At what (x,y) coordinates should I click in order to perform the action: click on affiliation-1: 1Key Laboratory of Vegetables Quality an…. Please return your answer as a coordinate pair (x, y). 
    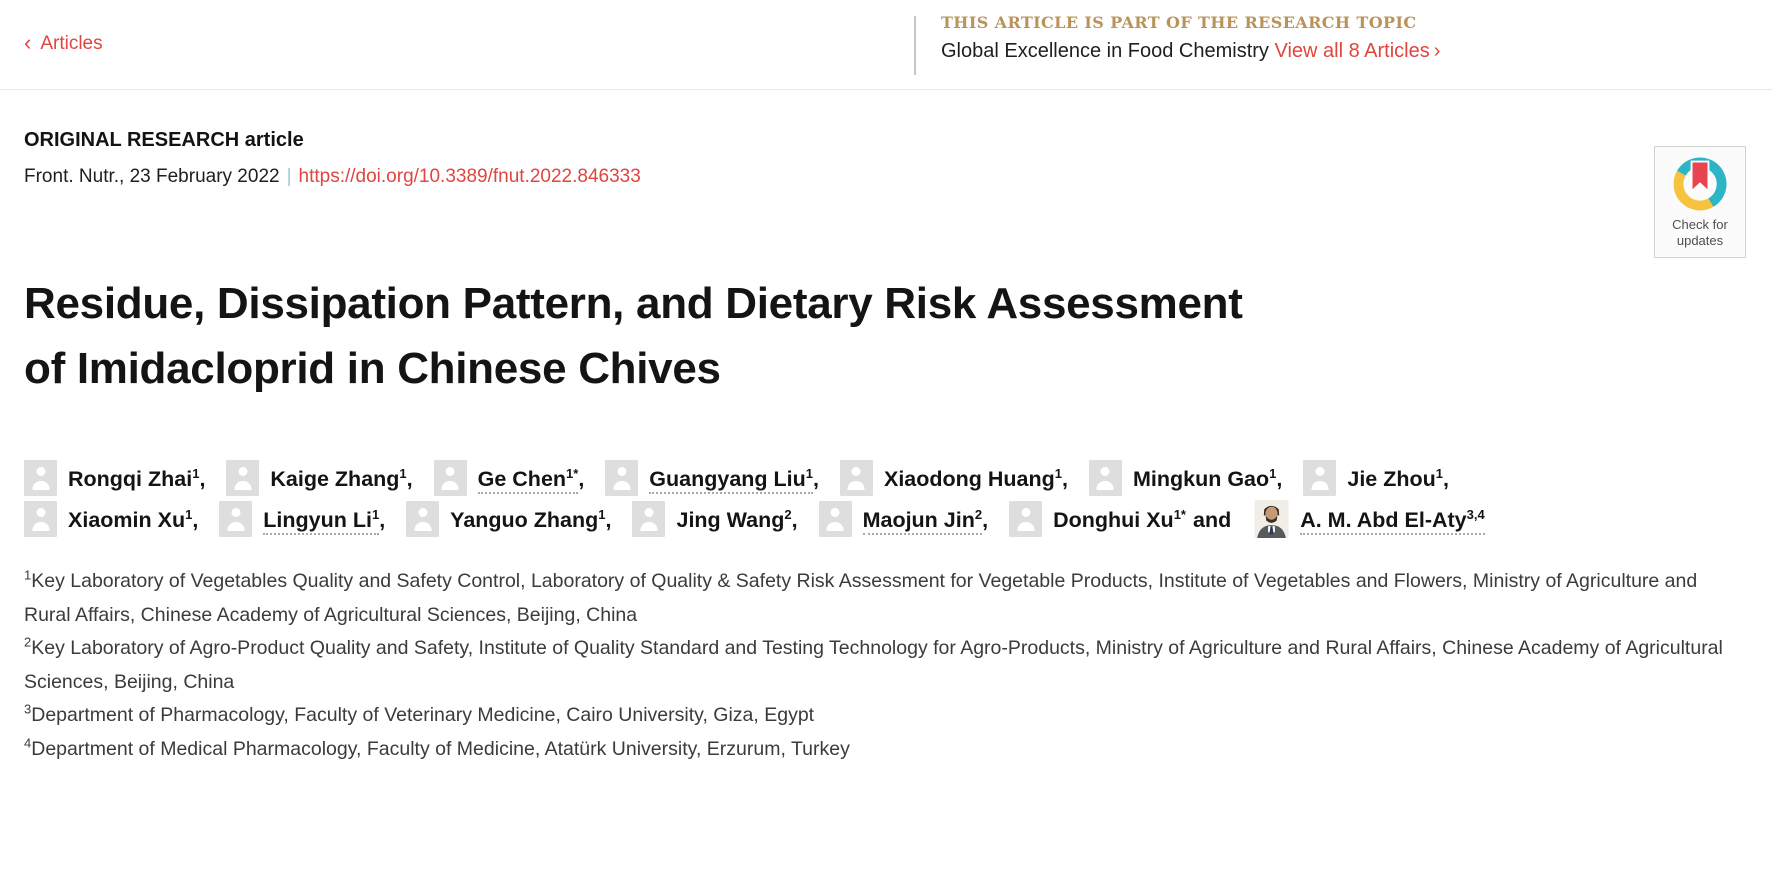
    Looking at the image, I should click on (882, 598).